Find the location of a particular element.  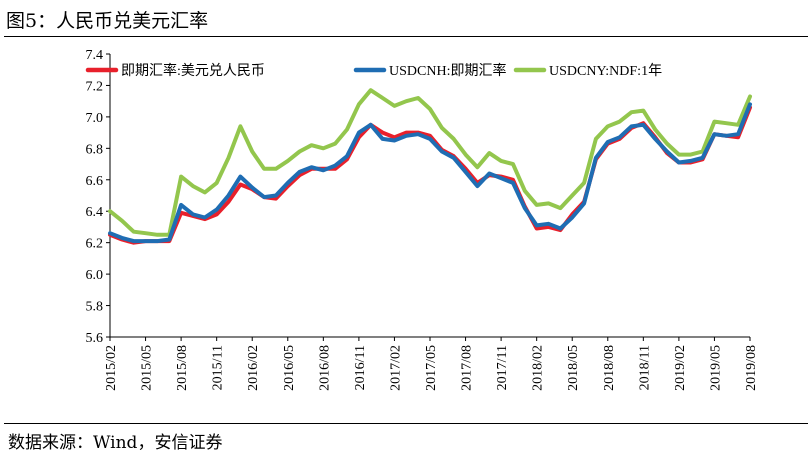

x-tick-label: 2018/11 is located at coordinates (644, 367).